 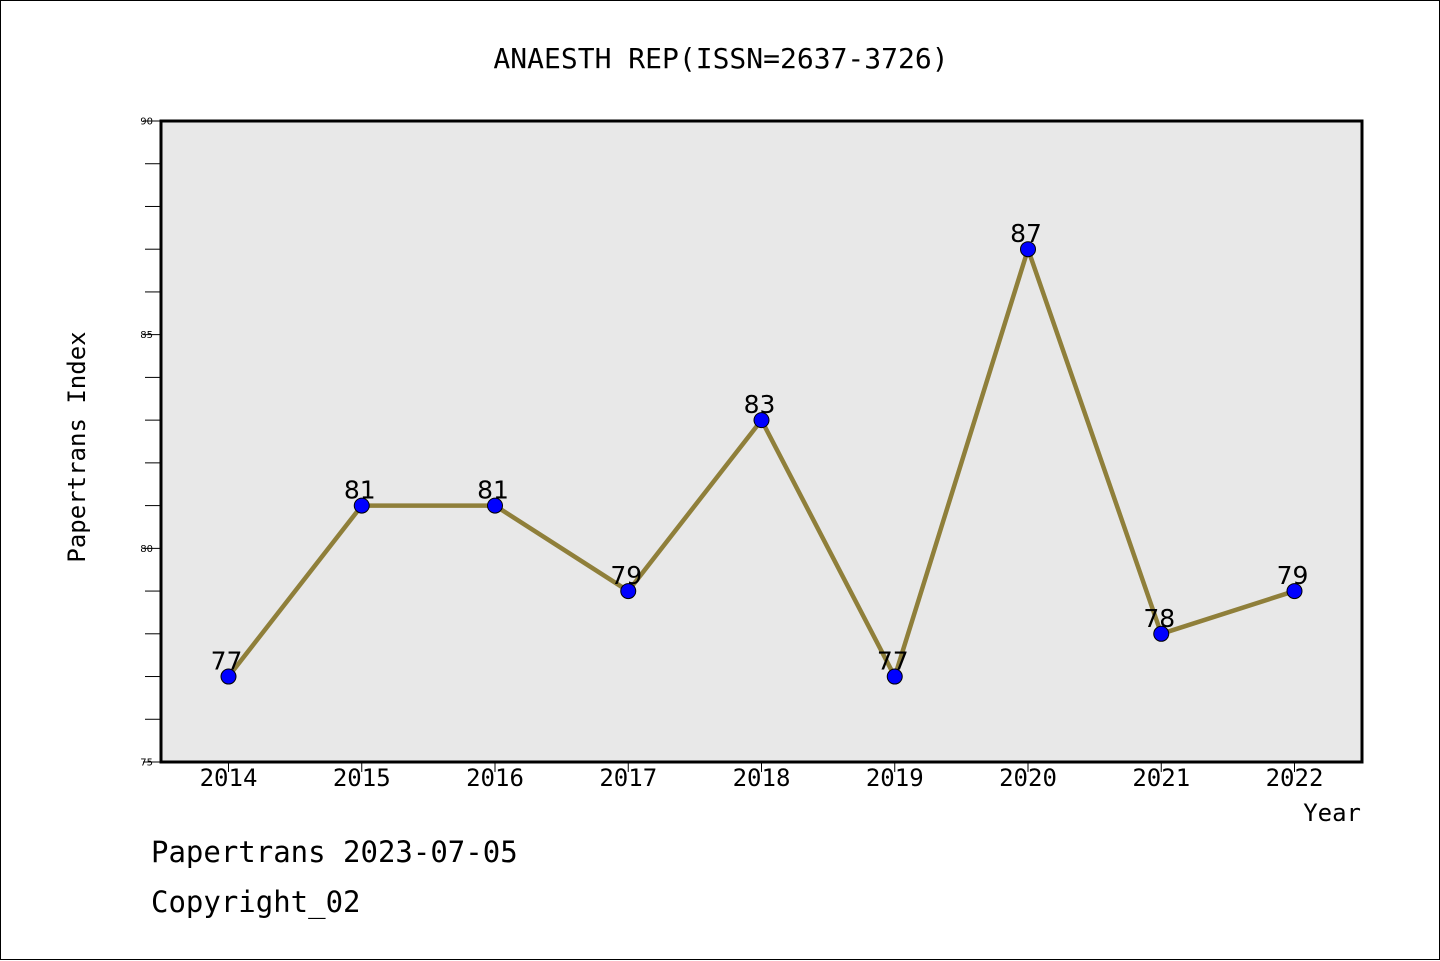 I want to click on x-axis: 2014 2015 2016 2017 2018 2019 2020 2021 2022, so click(x=762, y=777).